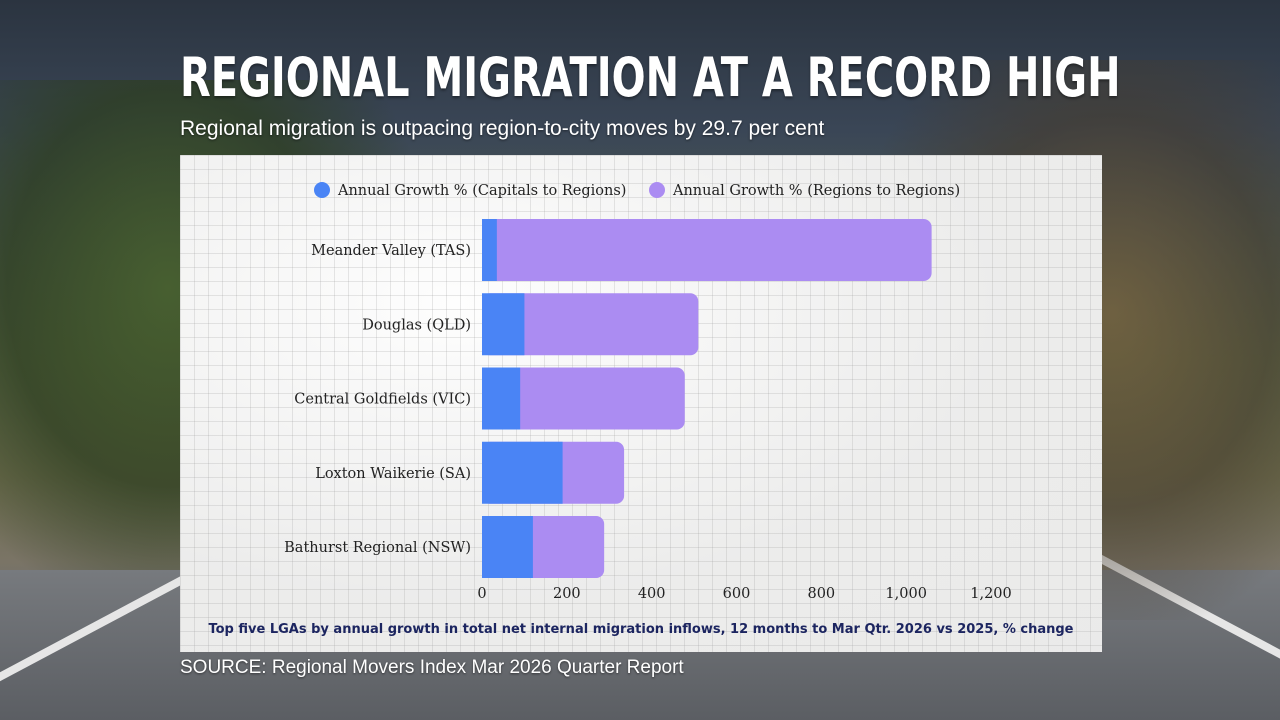 The image size is (1280, 720). What do you see at coordinates (382, 400) in the screenshot?
I see `category-label: Central Goldfields (VIC)` at bounding box center [382, 400].